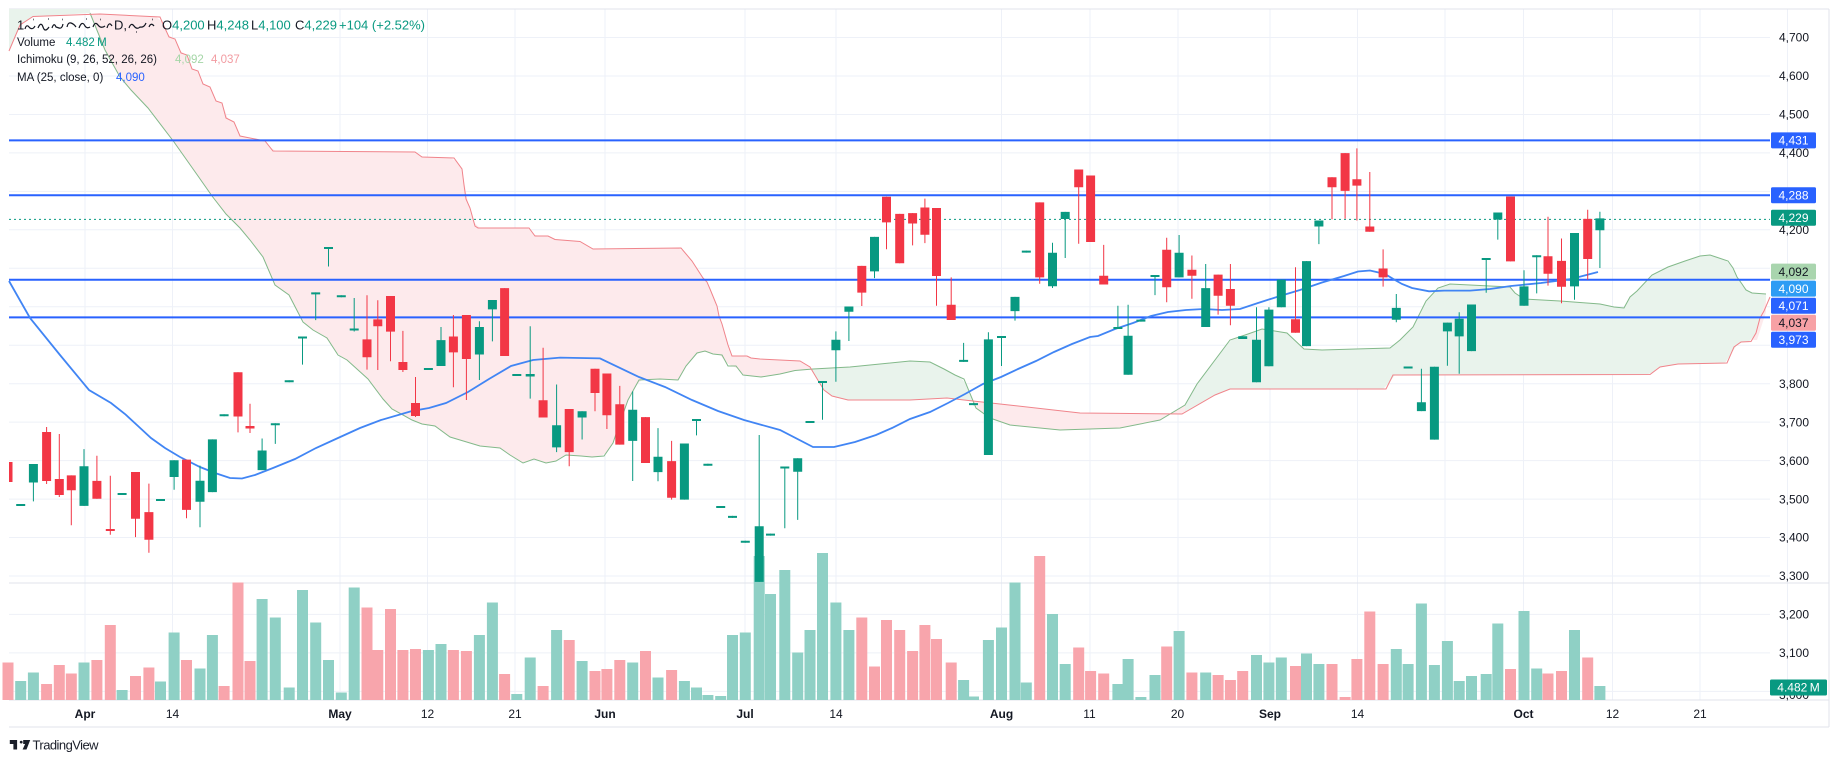 Image resolution: width=1840 pixels, height=768 pixels. I want to click on svg-text: Oct, so click(1523, 714).